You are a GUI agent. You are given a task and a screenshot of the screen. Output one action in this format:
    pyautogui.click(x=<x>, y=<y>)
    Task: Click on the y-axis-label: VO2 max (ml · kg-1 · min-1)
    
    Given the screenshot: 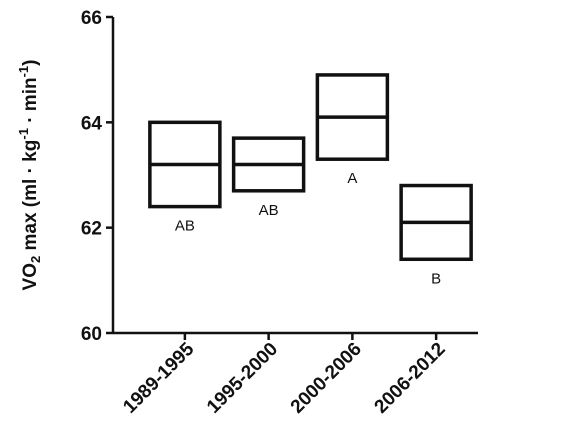 What is the action you would take?
    pyautogui.click(x=29, y=175)
    